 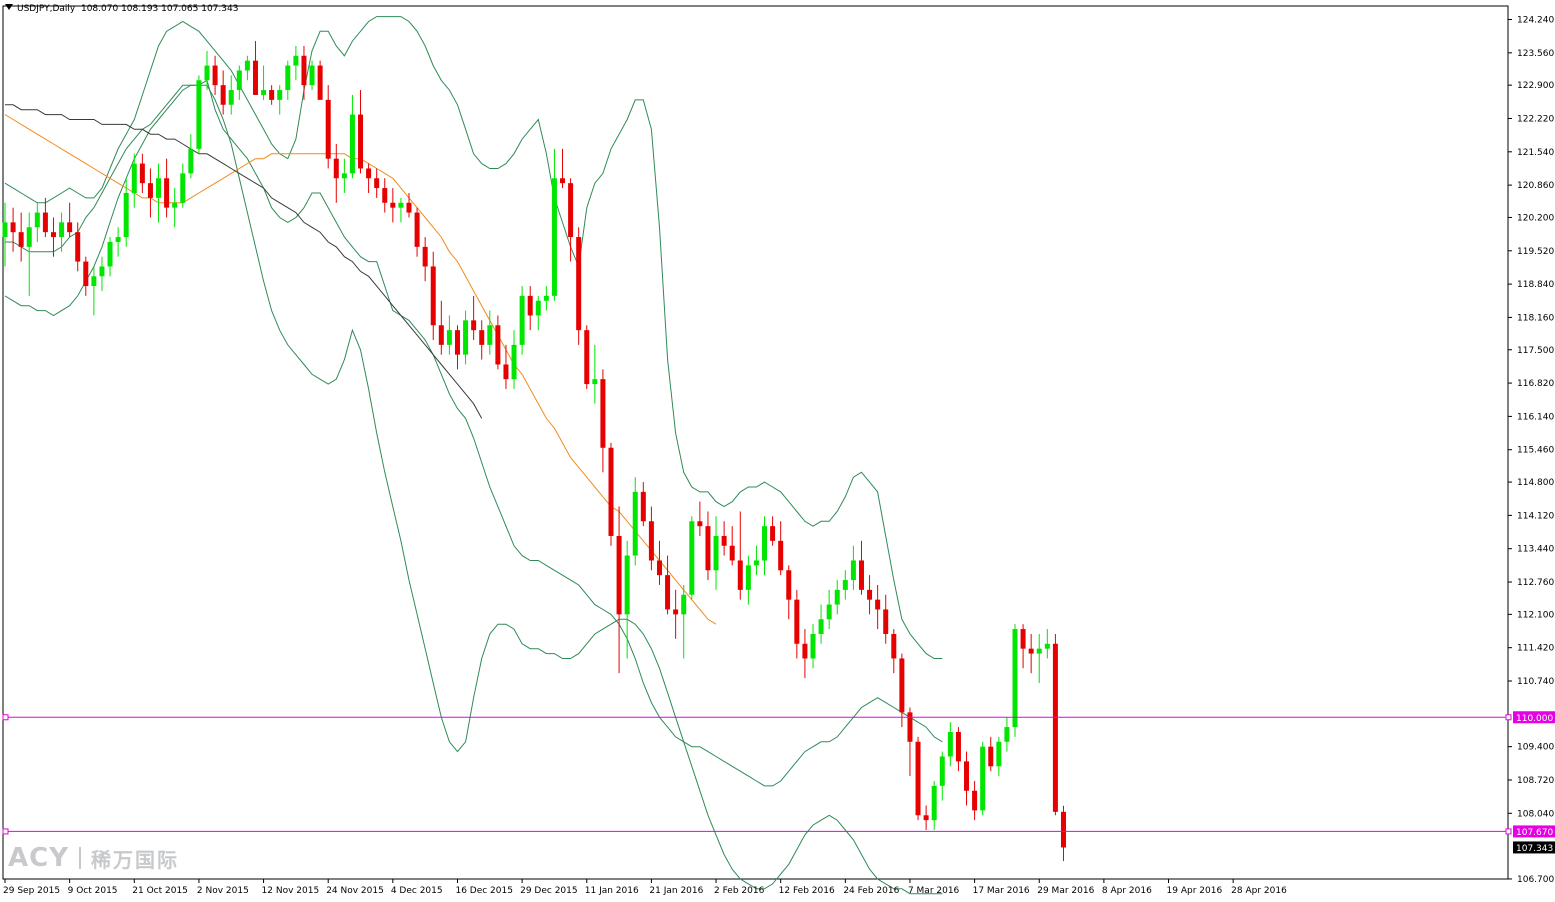 I want to click on hline-110.000: 110.000, so click(x=778, y=717).